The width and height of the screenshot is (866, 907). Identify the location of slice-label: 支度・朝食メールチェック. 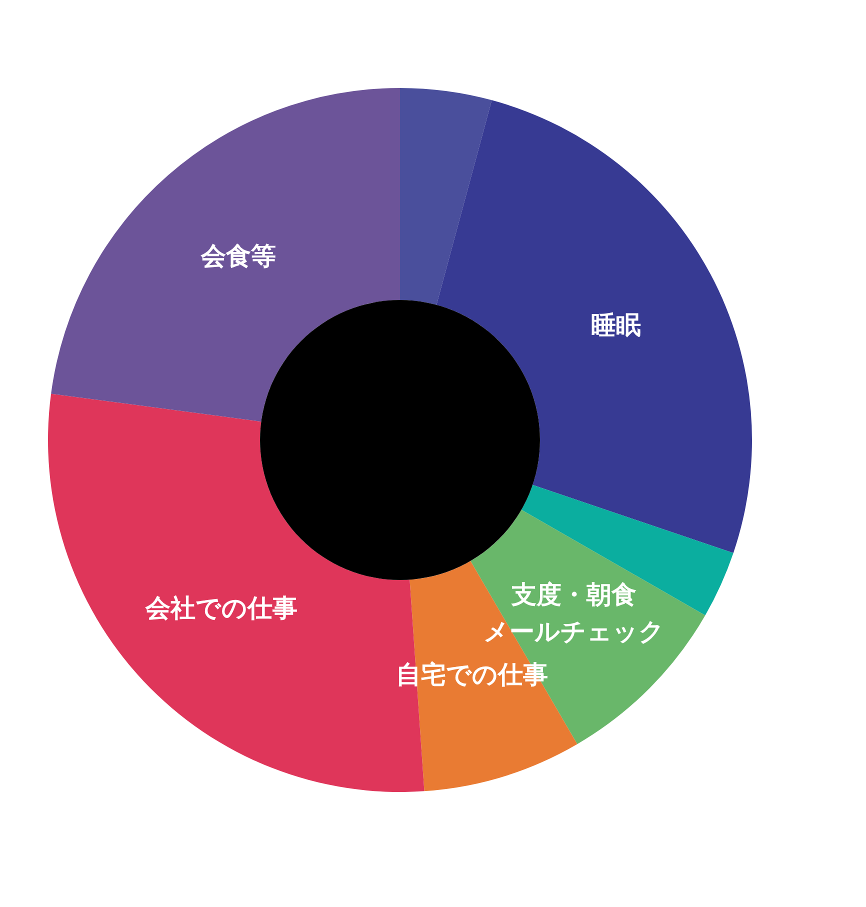
(573, 613).